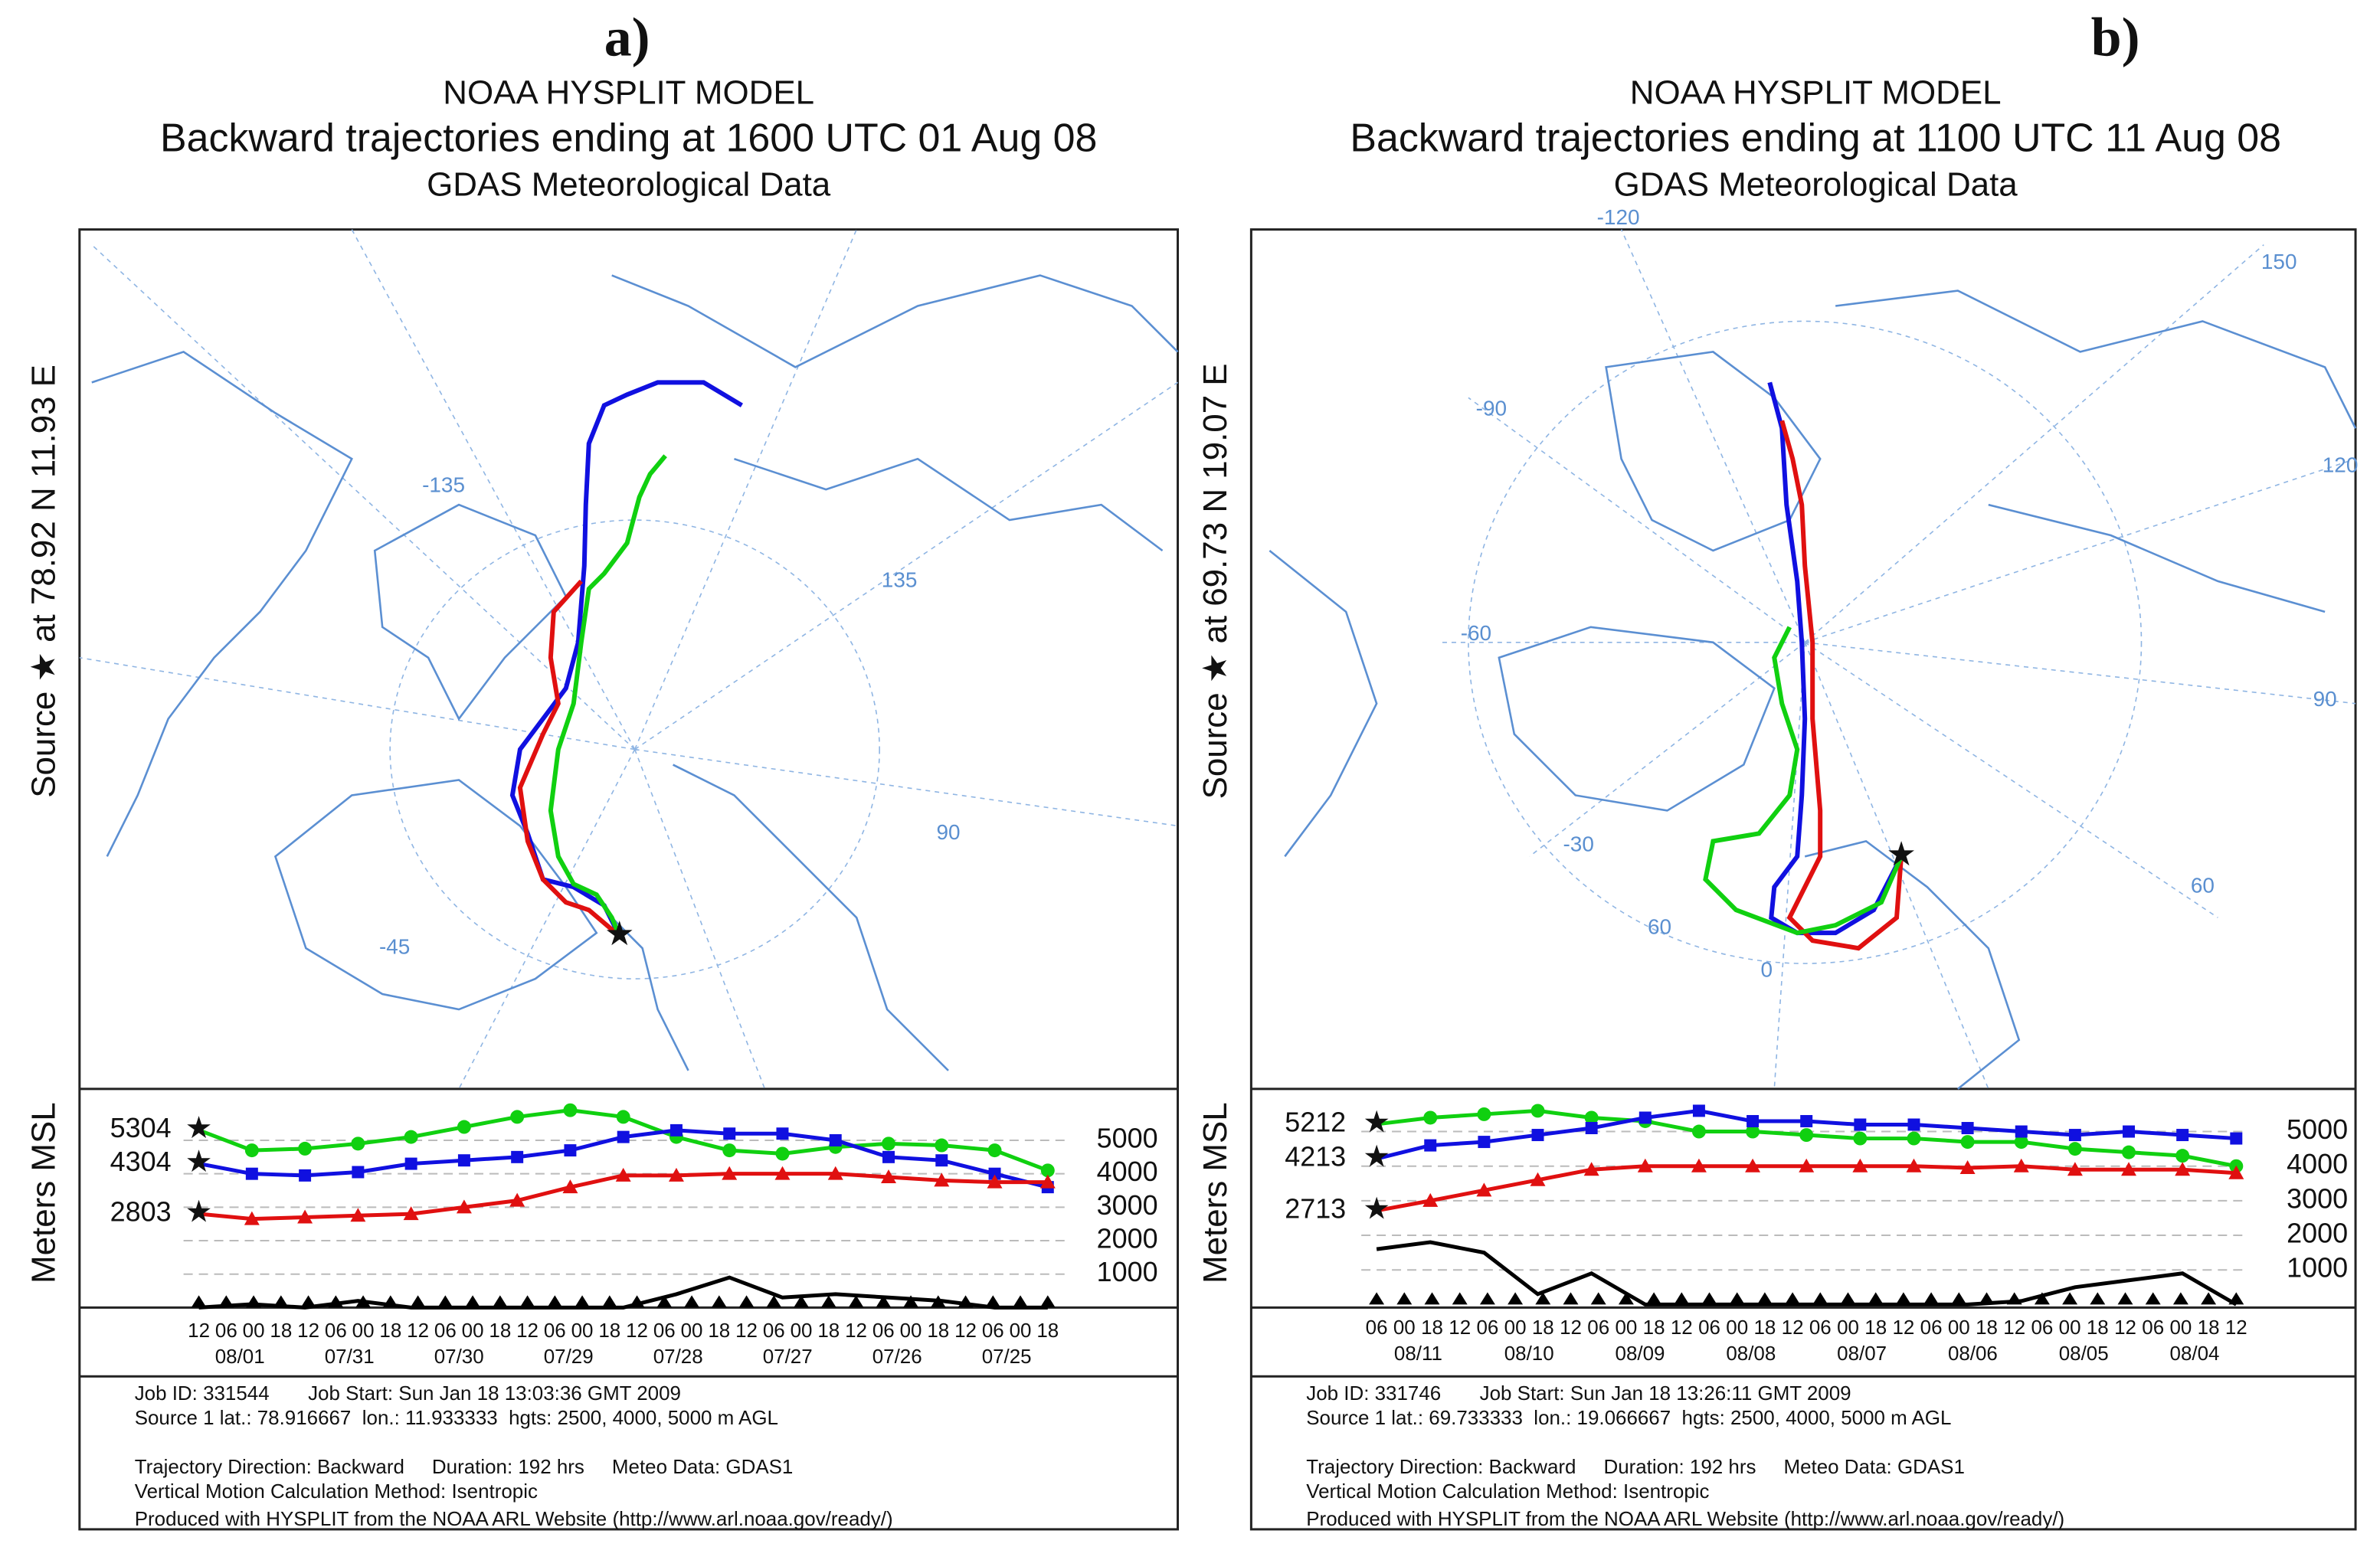  Describe the element at coordinates (1641, 1354) in the screenshot. I see `date-label: 08/09` at that location.